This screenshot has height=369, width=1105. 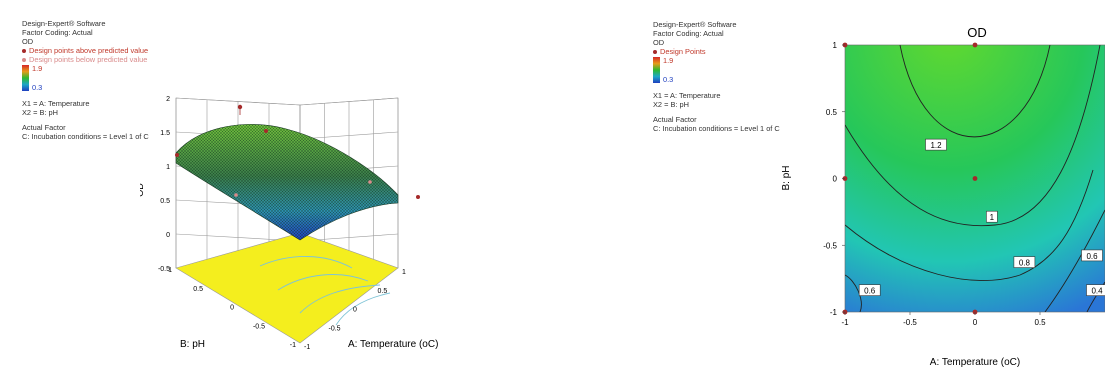 I want to click on z-axis-label: OD, so click(x=142, y=190).